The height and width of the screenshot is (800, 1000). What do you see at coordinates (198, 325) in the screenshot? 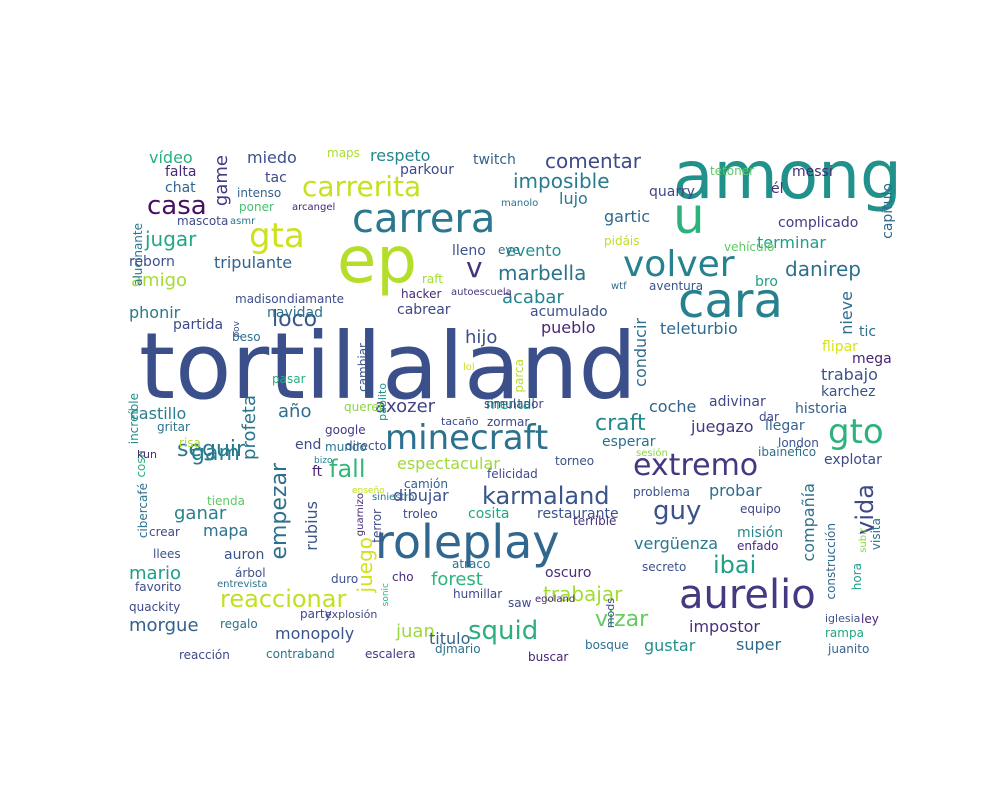
I see `word-131: partida` at bounding box center [198, 325].